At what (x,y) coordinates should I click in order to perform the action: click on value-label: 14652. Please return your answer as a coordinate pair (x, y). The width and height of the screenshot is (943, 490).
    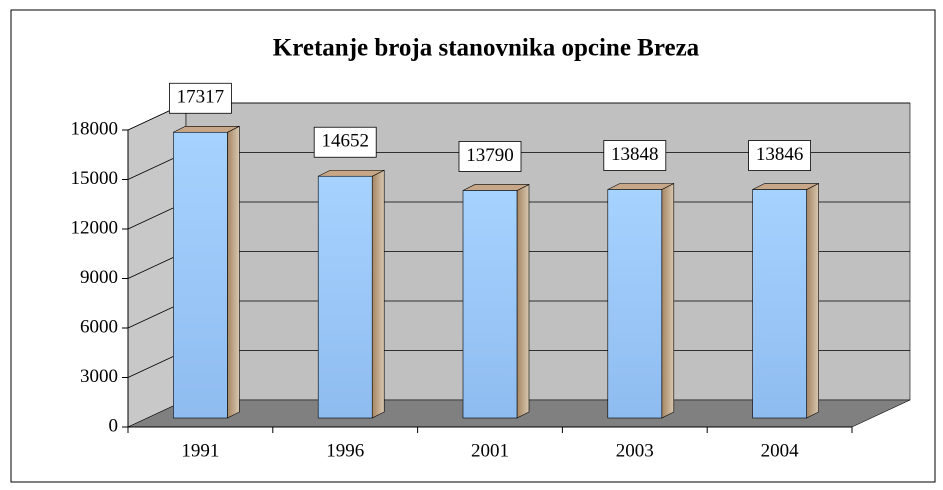
    Looking at the image, I should click on (345, 141).